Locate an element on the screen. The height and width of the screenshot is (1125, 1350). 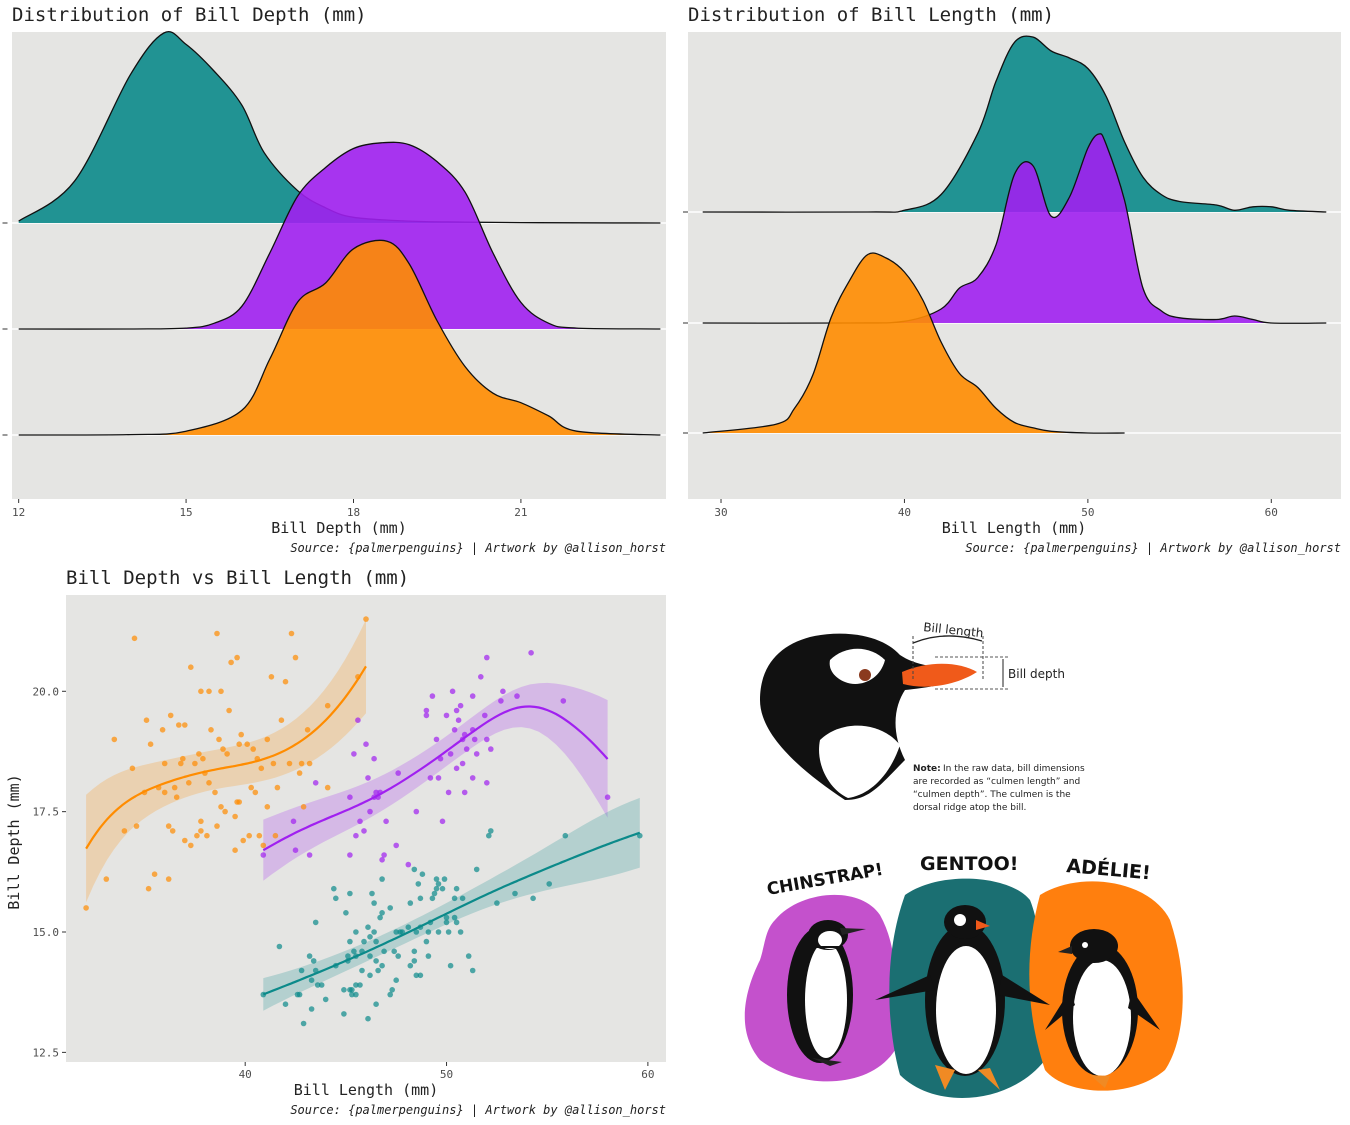
x-tick-label: 60 is located at coordinates (647, 1074).